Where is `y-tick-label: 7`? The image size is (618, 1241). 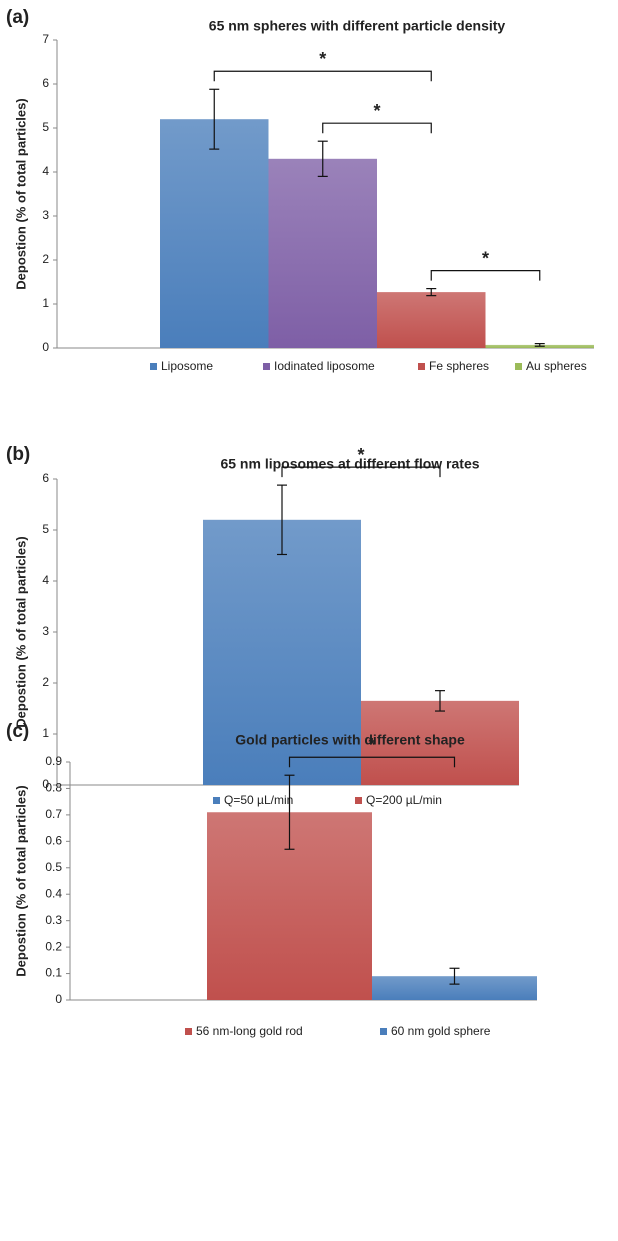 y-tick-label: 7 is located at coordinates (45, 39).